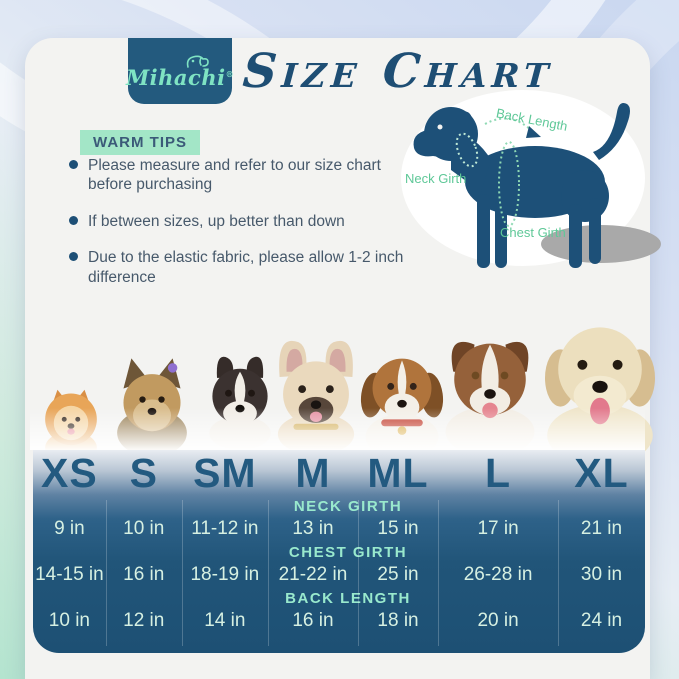 This screenshot has height=679, width=679. I want to click on table-cell: 13 in, so click(313, 528).